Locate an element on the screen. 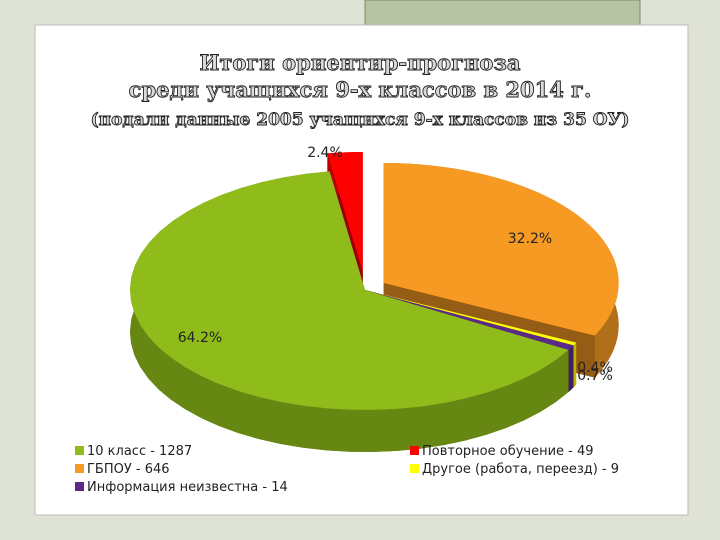 The width and height of the screenshot is (720, 540). legend-label: ГБПОУ - 646 is located at coordinates (128, 469).